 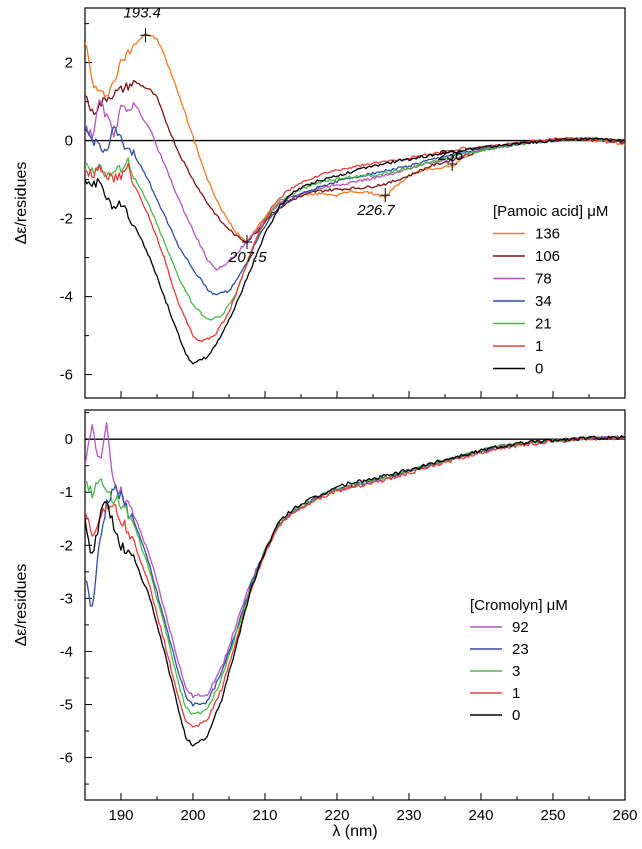 What do you see at coordinates (552, 815) in the screenshot?
I see `x-tick-label: 250` at bounding box center [552, 815].